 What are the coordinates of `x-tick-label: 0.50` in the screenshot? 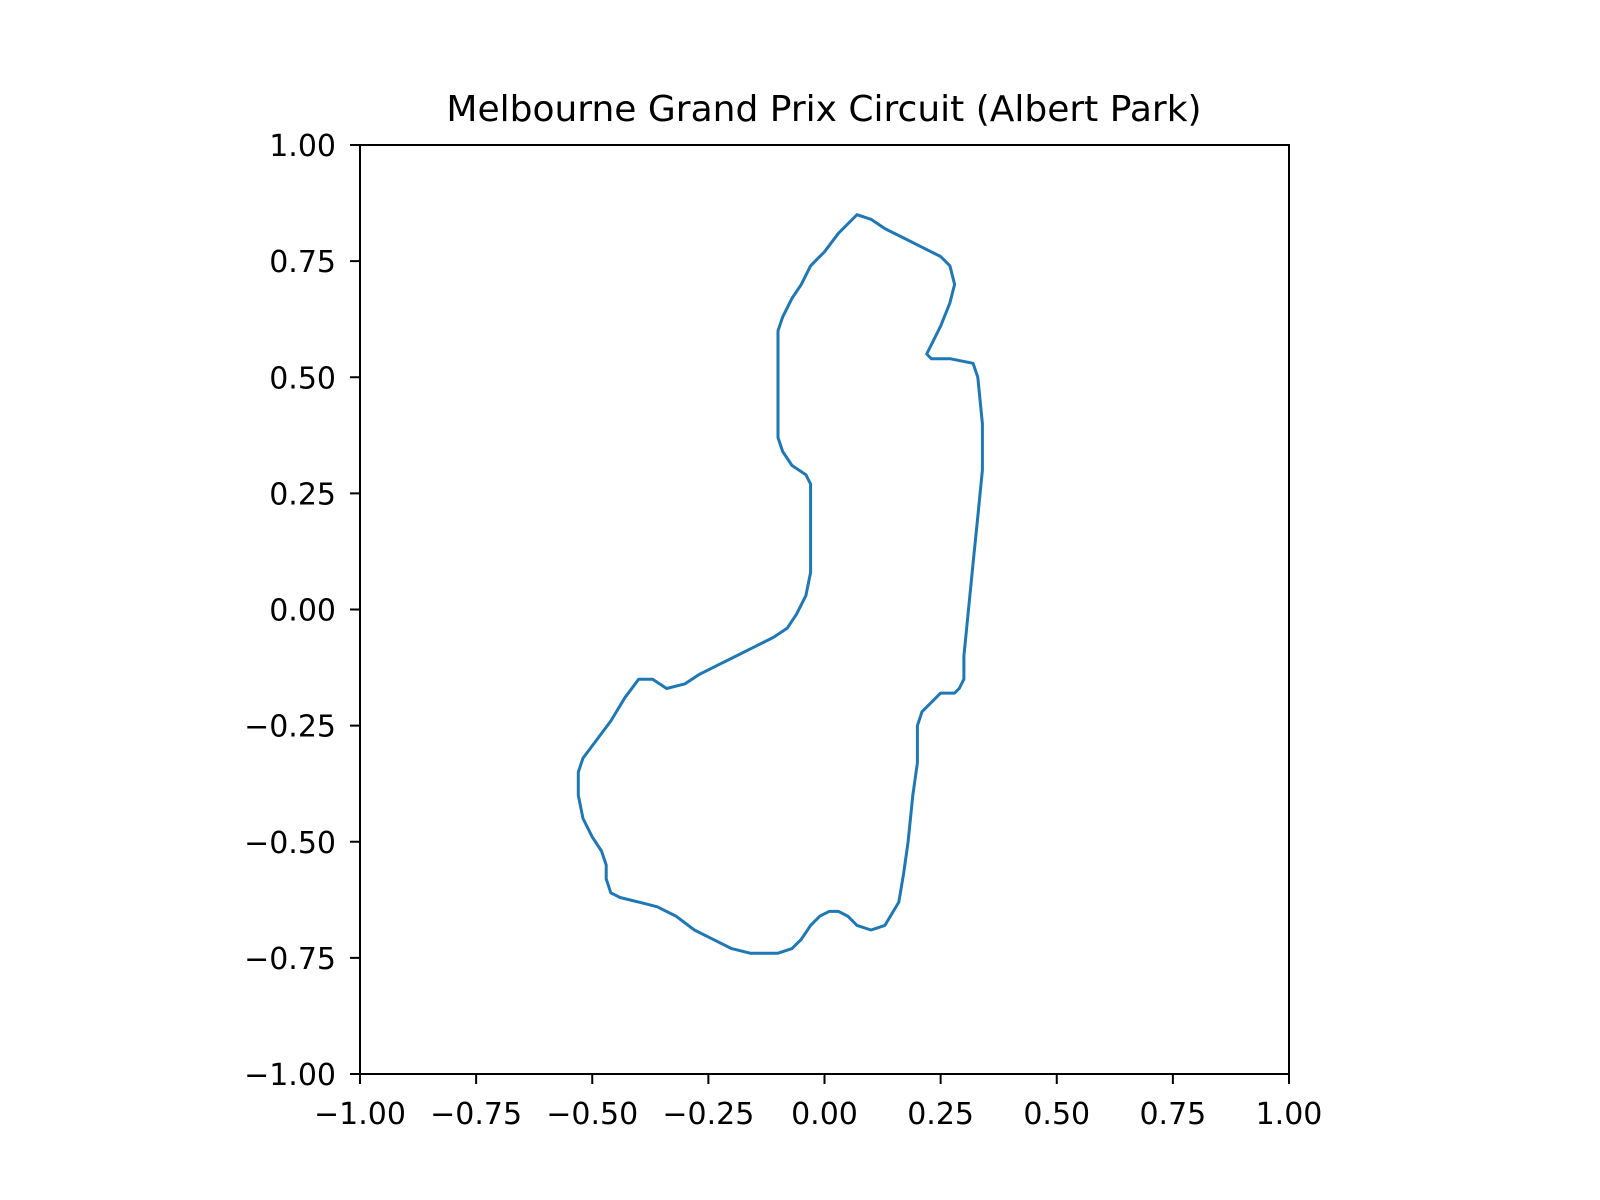 It's located at (1056, 1114).